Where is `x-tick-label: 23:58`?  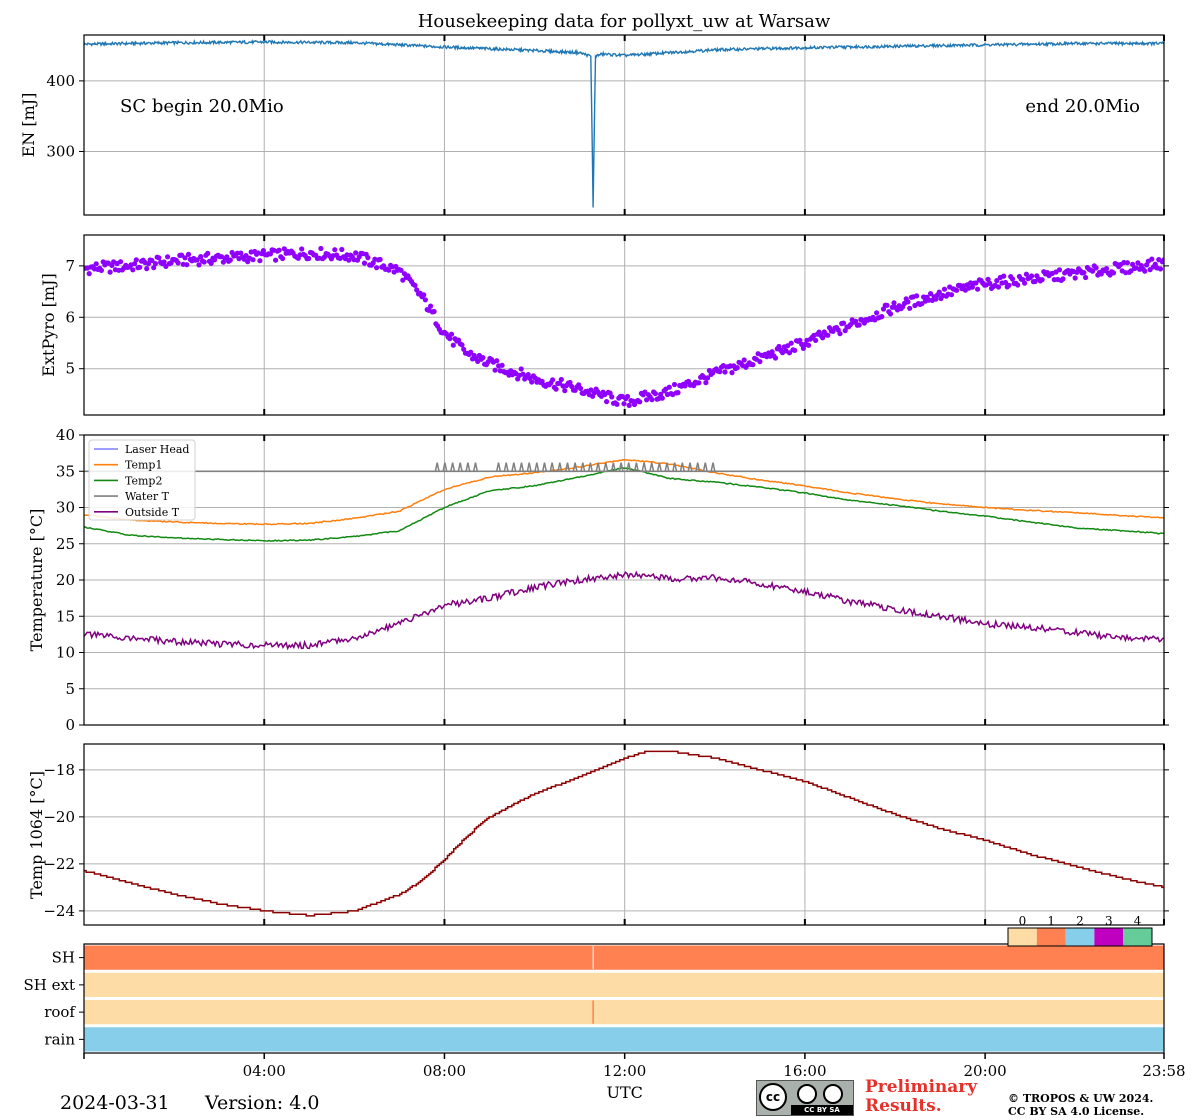 x-tick-label: 23:58 is located at coordinates (1163, 1071).